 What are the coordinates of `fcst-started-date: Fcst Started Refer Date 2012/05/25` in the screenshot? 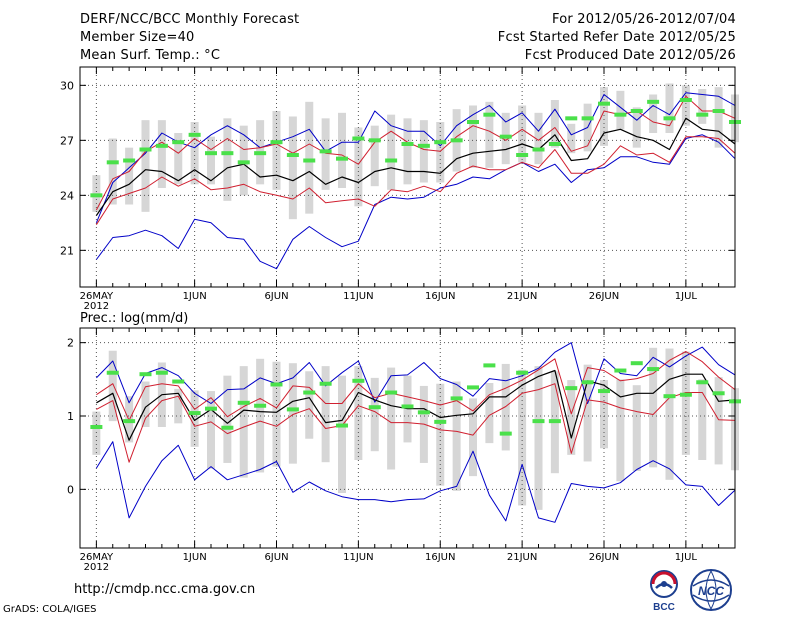 It's located at (616, 37).